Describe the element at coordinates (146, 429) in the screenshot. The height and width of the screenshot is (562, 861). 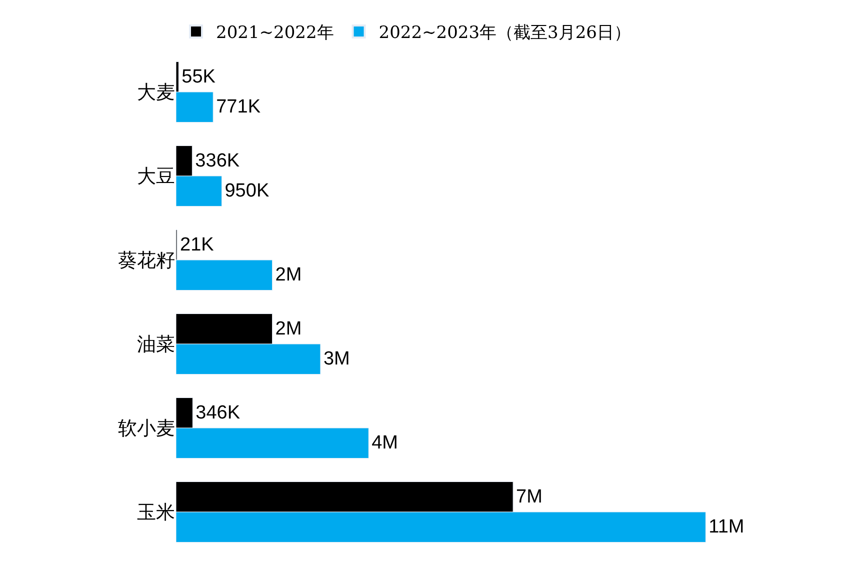
I see `y-tick-label: 软小麦` at that location.